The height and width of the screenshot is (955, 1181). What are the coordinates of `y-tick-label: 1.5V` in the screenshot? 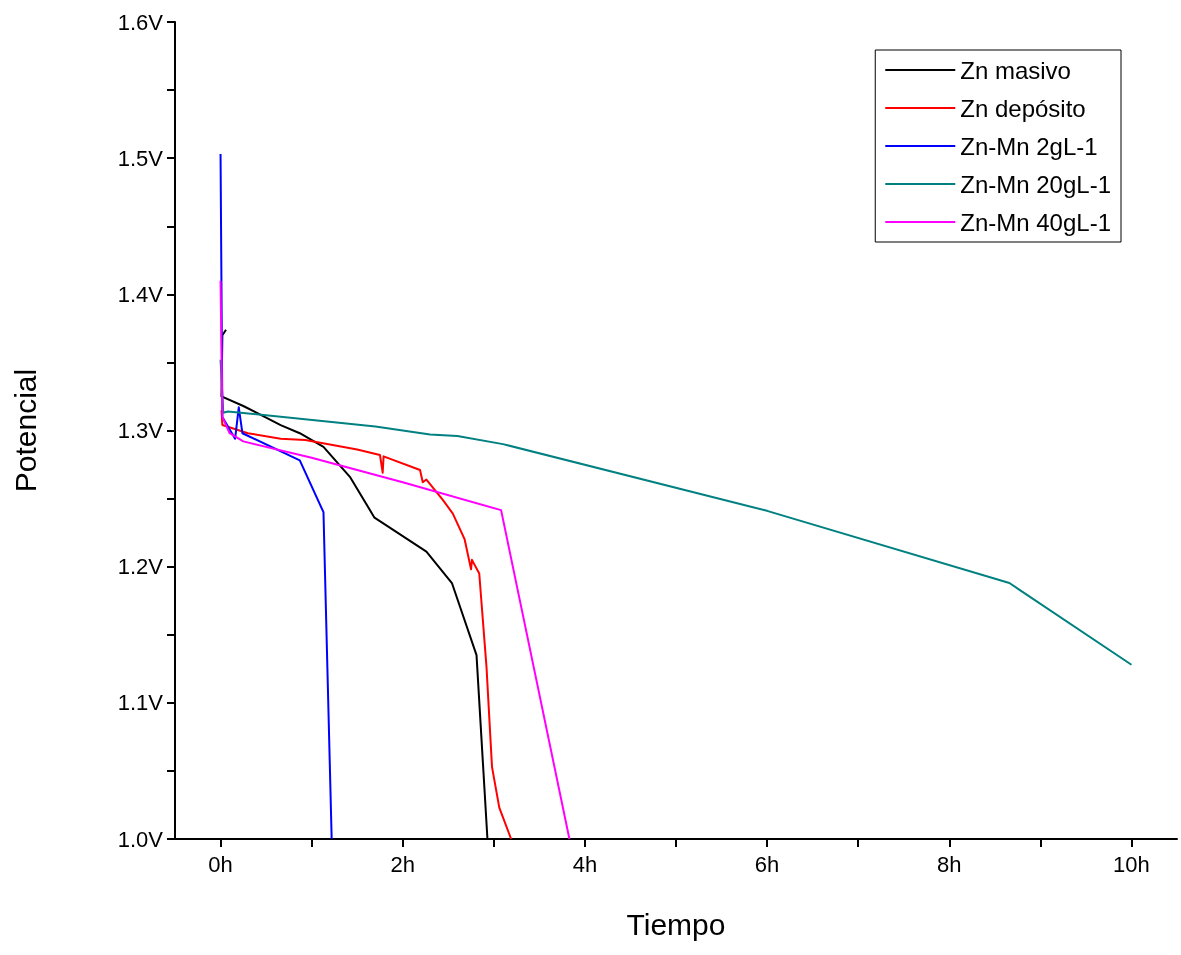 It's located at (140, 158).